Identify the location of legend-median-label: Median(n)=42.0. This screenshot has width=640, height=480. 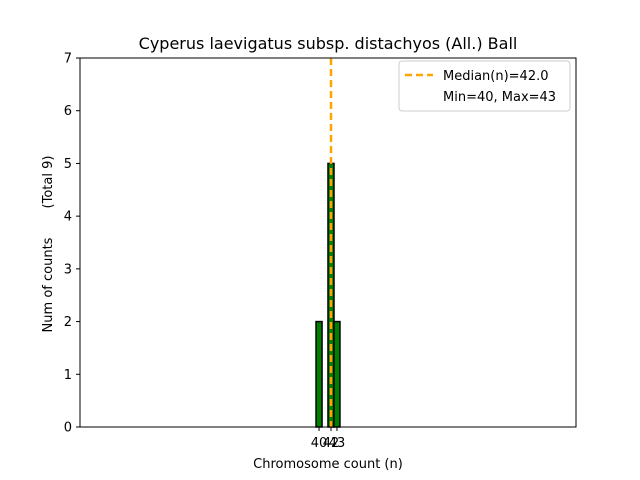
(496, 76).